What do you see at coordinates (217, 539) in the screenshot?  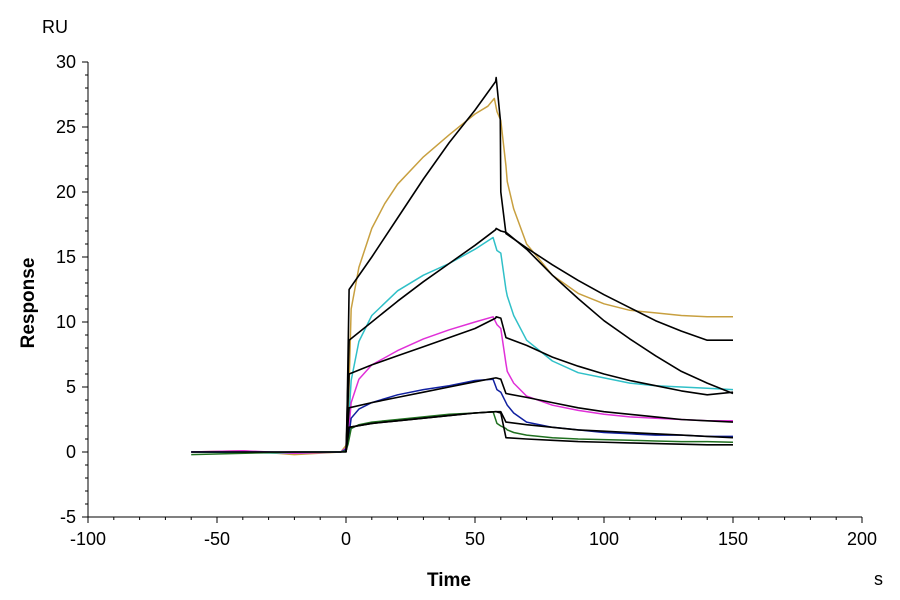 I see `x-tick-label: -50` at bounding box center [217, 539].